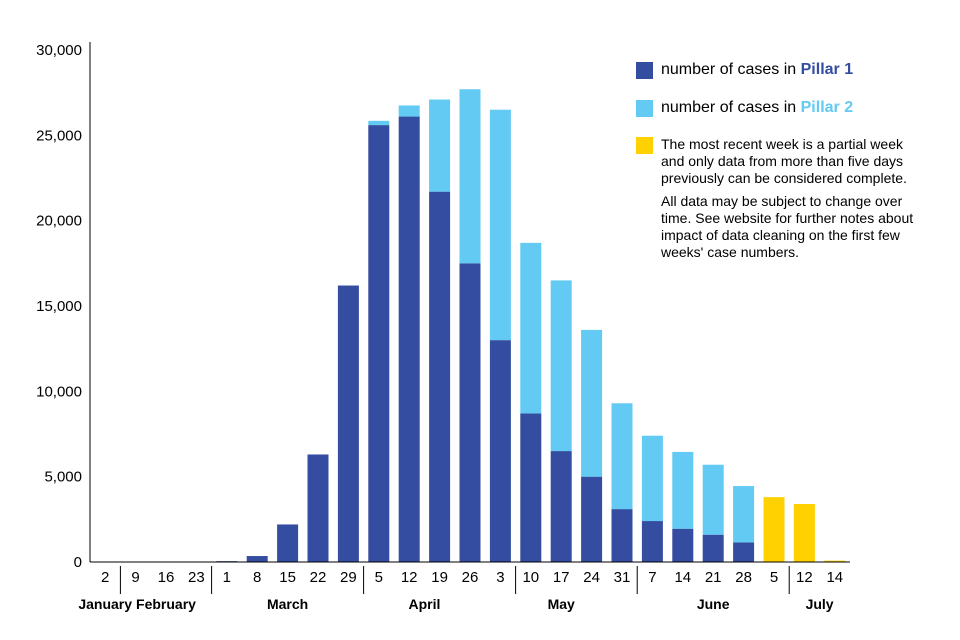 The height and width of the screenshot is (640, 960). What do you see at coordinates (500, 577) in the screenshot?
I see `x-tick-label: 3` at bounding box center [500, 577].